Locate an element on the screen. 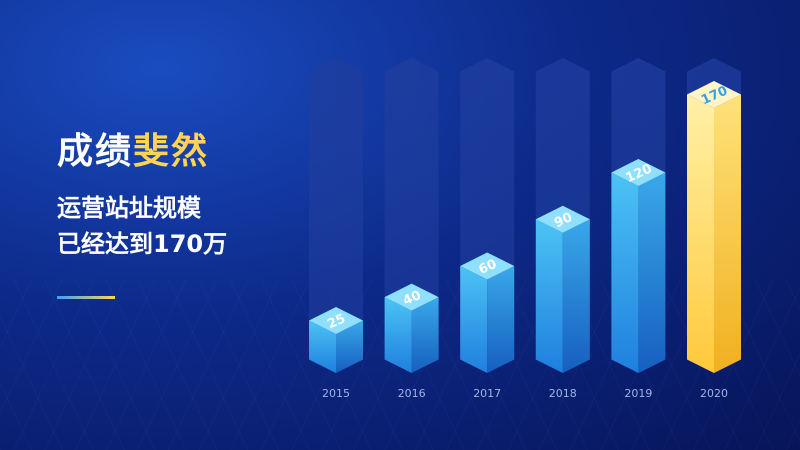 The image size is (800, 450). bar-2020-right-face is located at coordinates (727, 233).